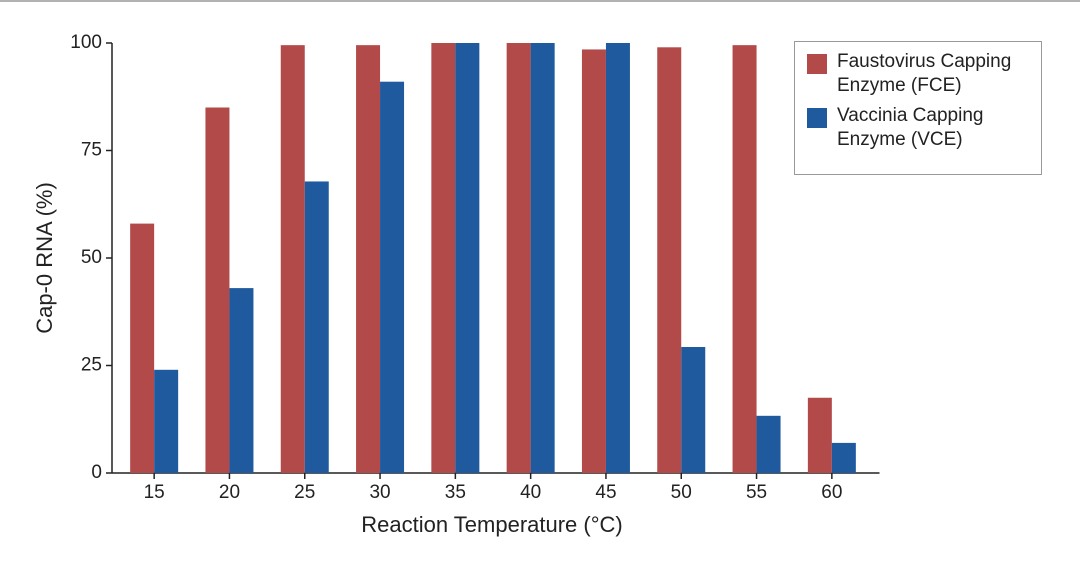  I want to click on y-tick-label: 75, so click(91, 150).